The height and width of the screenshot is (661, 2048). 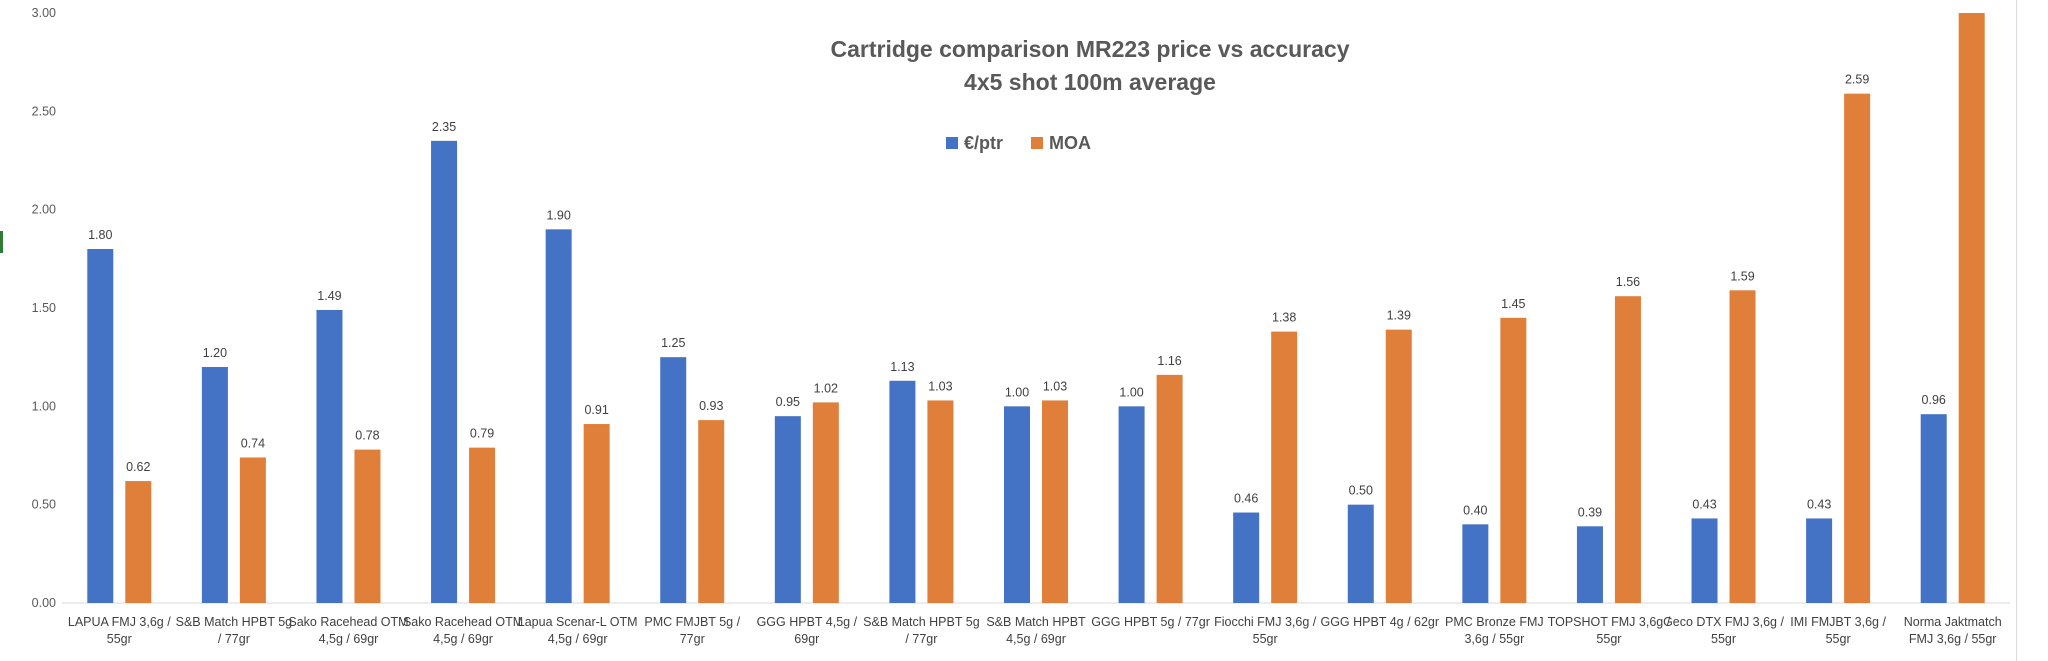 What do you see at coordinates (1609, 622) in the screenshot?
I see `category-label: TOPSHOT FMJ 3,6g /` at bounding box center [1609, 622].